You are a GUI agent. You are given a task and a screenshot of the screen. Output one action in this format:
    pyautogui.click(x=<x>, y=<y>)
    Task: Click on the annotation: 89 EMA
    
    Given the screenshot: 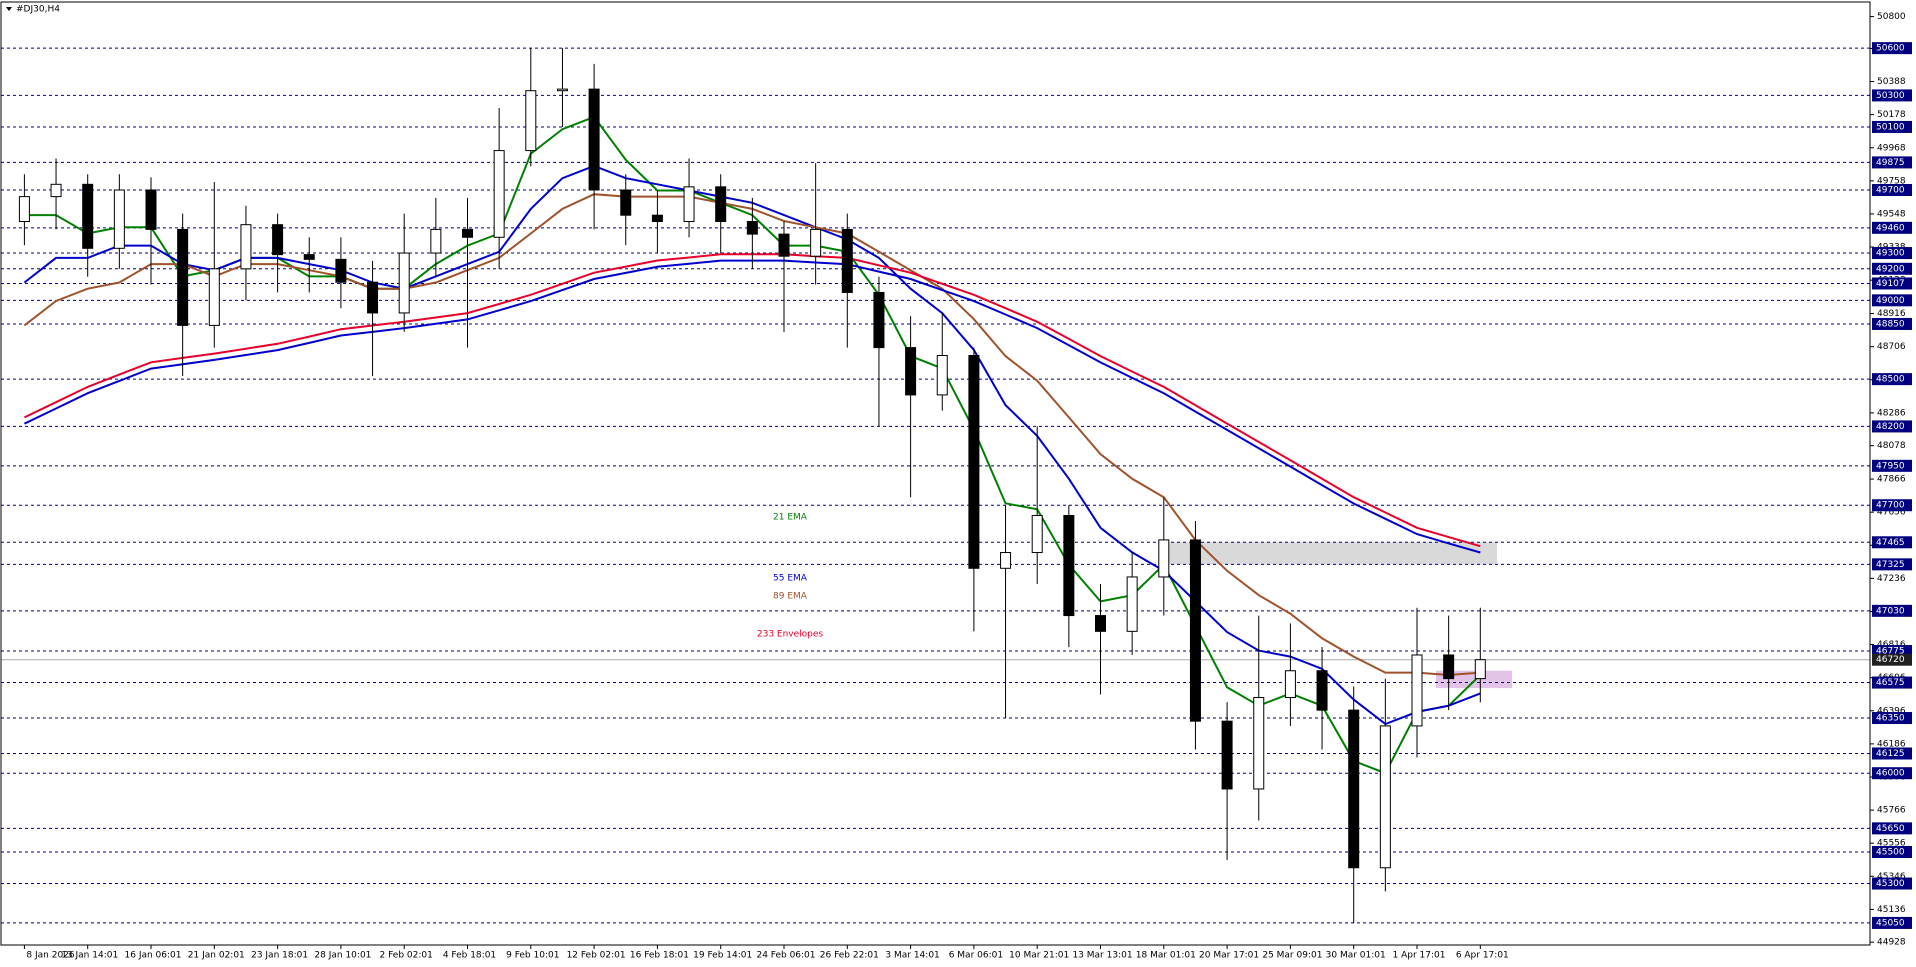 What is the action you would take?
    pyautogui.click(x=790, y=597)
    